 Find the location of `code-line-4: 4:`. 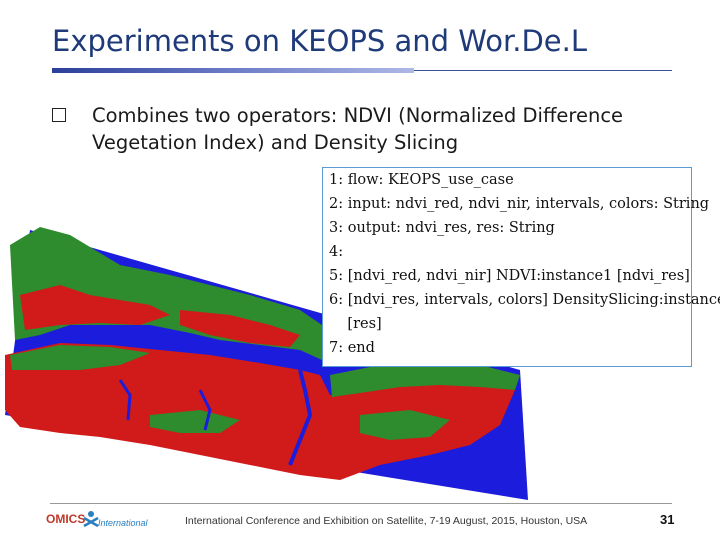

code-line-4: 4: is located at coordinates (336, 252).